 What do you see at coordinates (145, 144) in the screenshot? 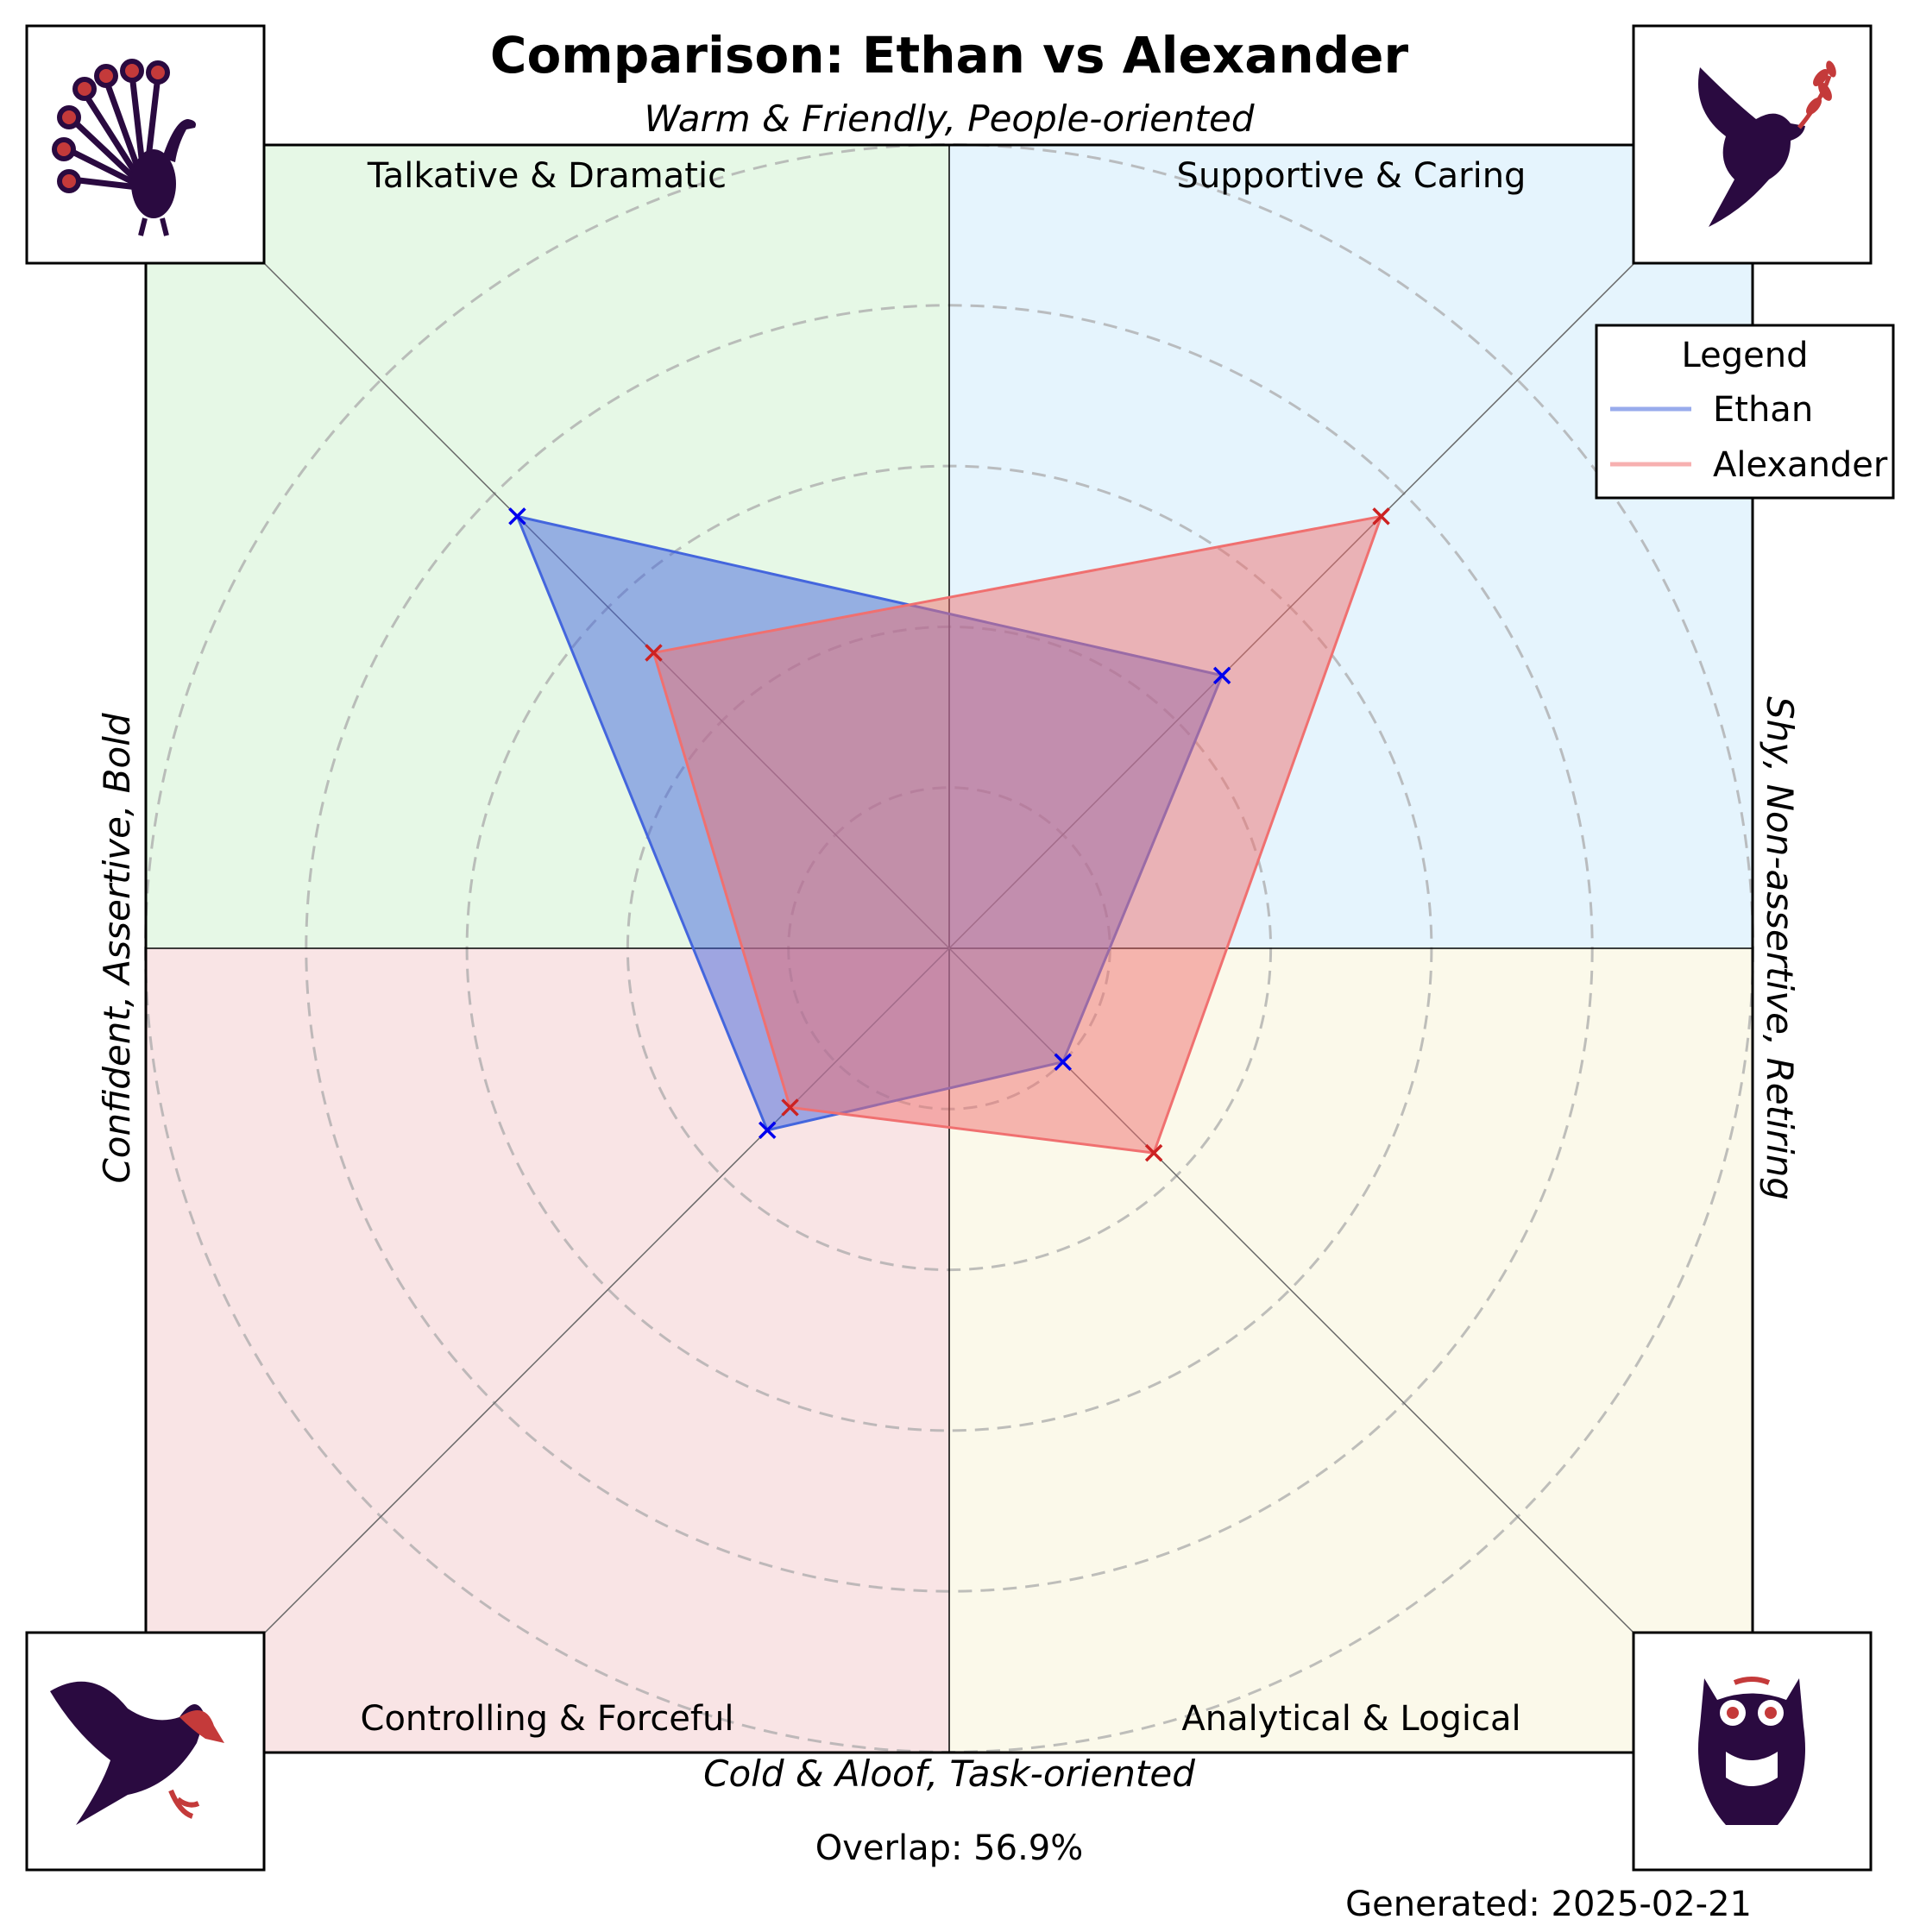
I see `peacock-icon` at bounding box center [145, 144].